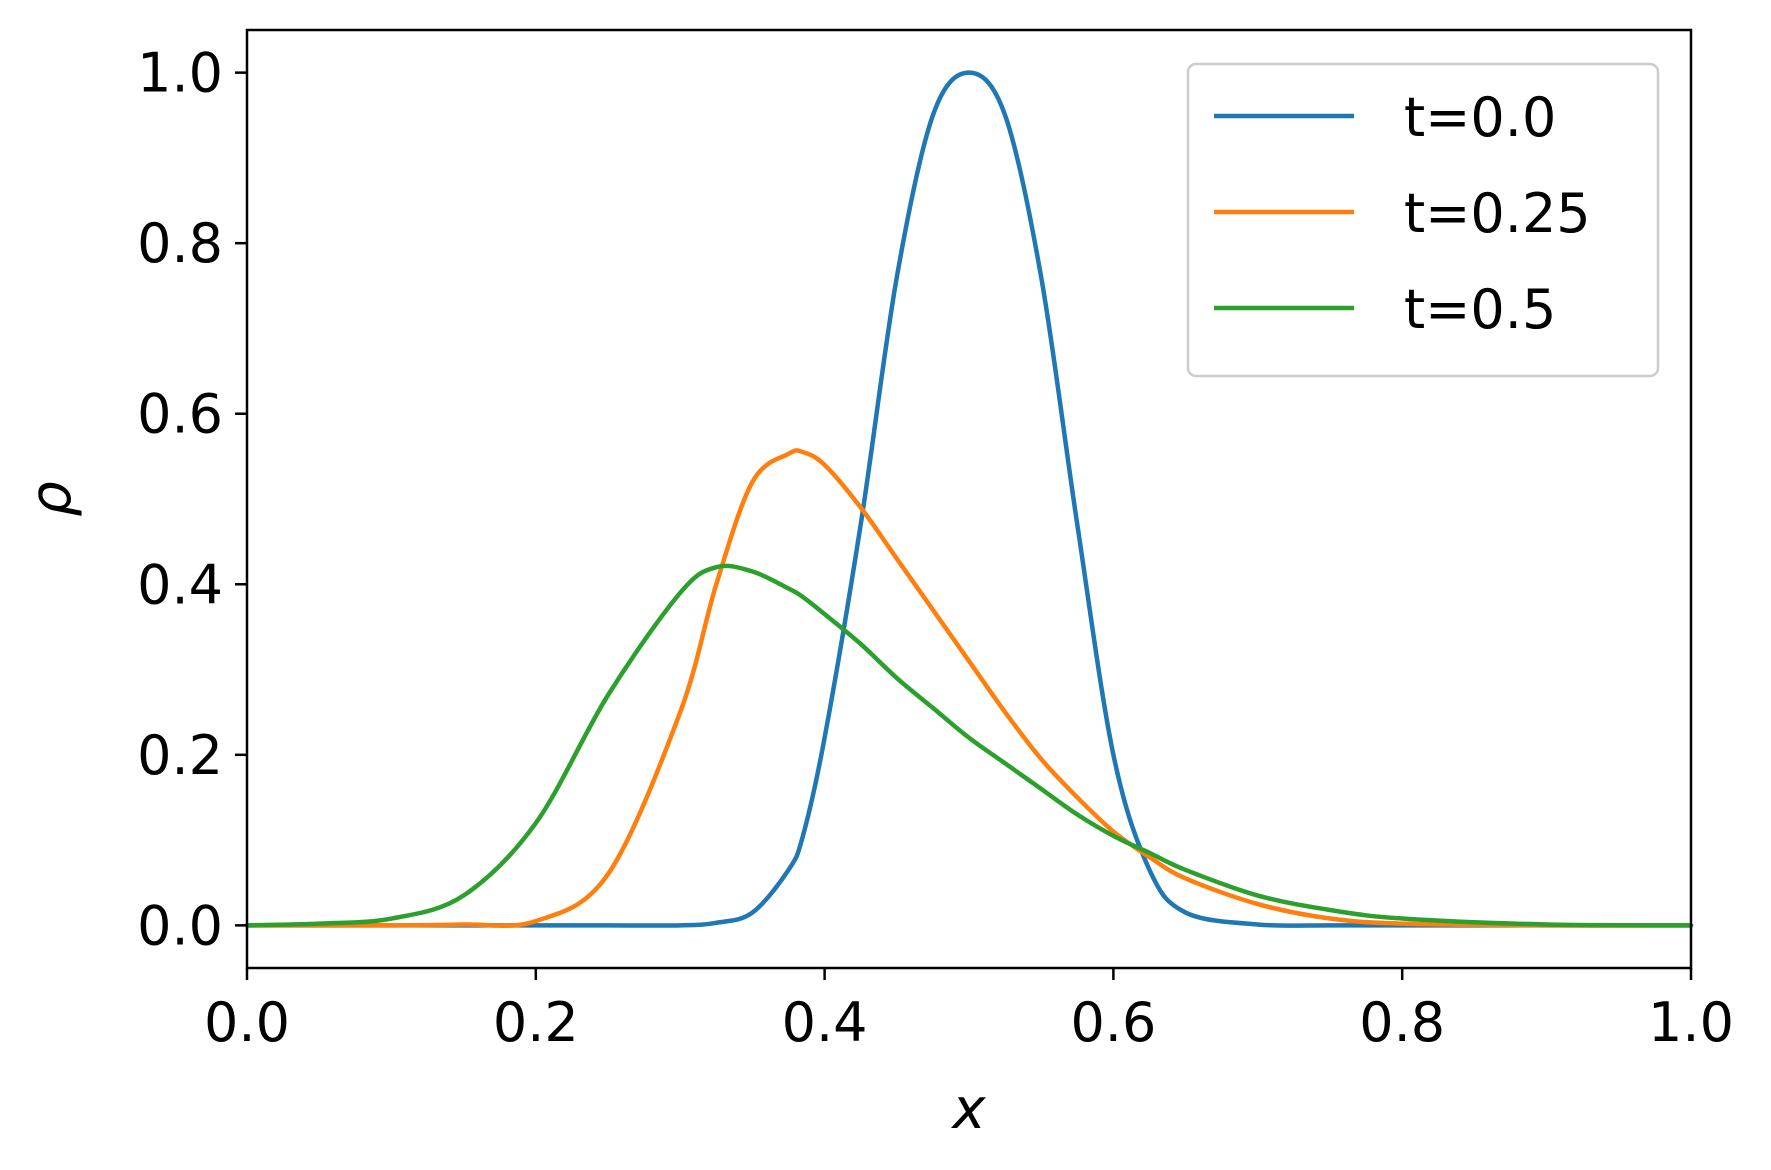 The height and width of the screenshot is (1170, 1771). What do you see at coordinates (192, 499) in the screenshot?
I see `y-axis: 0.0 0.2 0.4 0.6 0.8 1.0` at bounding box center [192, 499].